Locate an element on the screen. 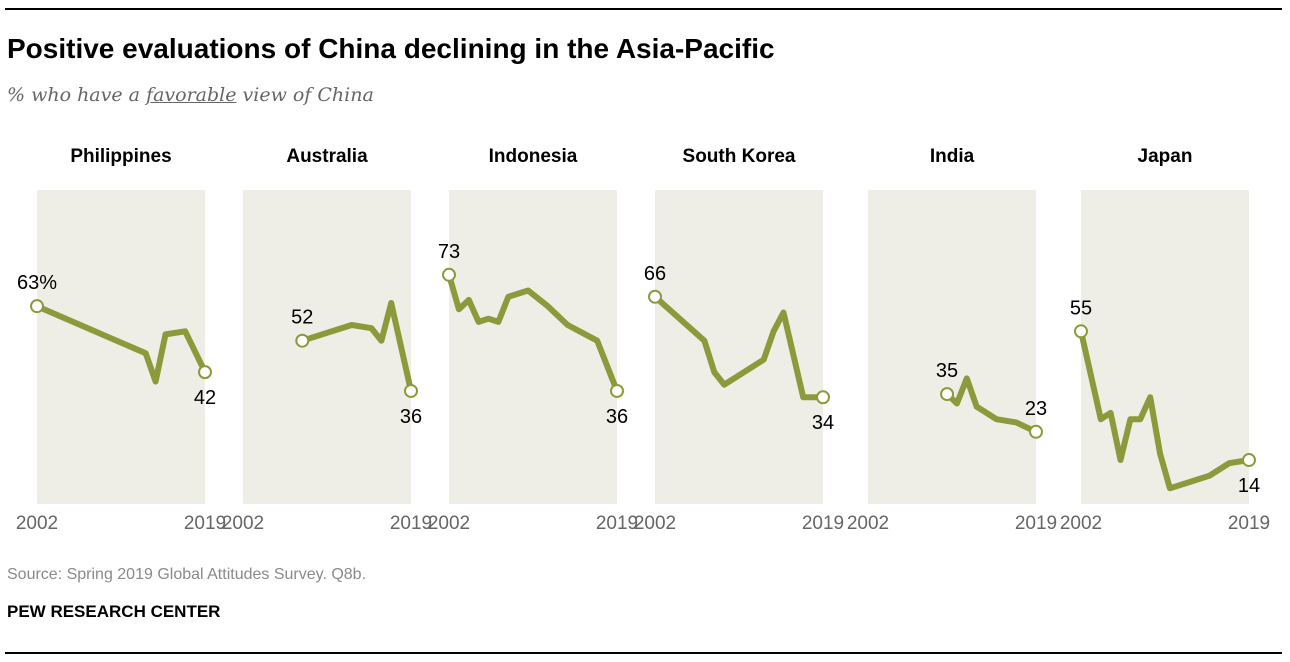 The width and height of the screenshot is (1290, 662). data-label: 66 is located at coordinates (655, 274).